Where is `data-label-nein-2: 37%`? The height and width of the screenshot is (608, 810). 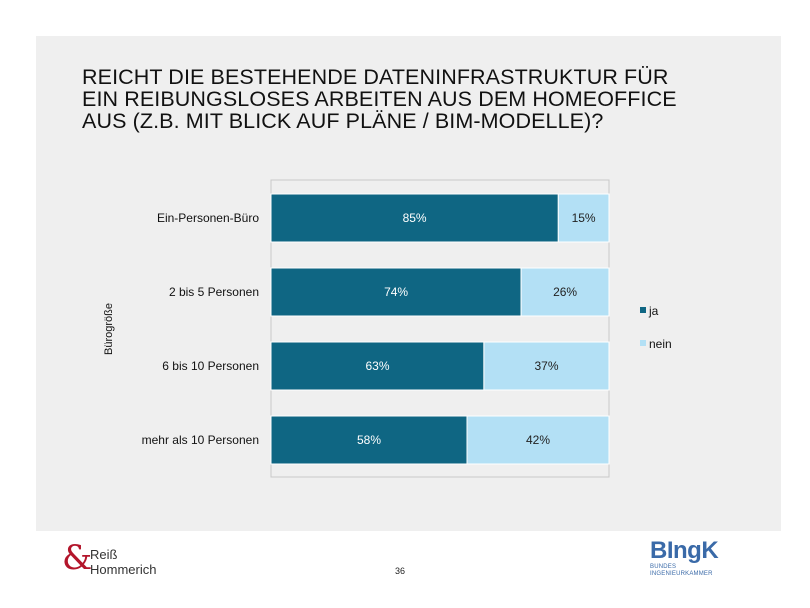 data-label-nein-2: 37% is located at coordinates (546, 366).